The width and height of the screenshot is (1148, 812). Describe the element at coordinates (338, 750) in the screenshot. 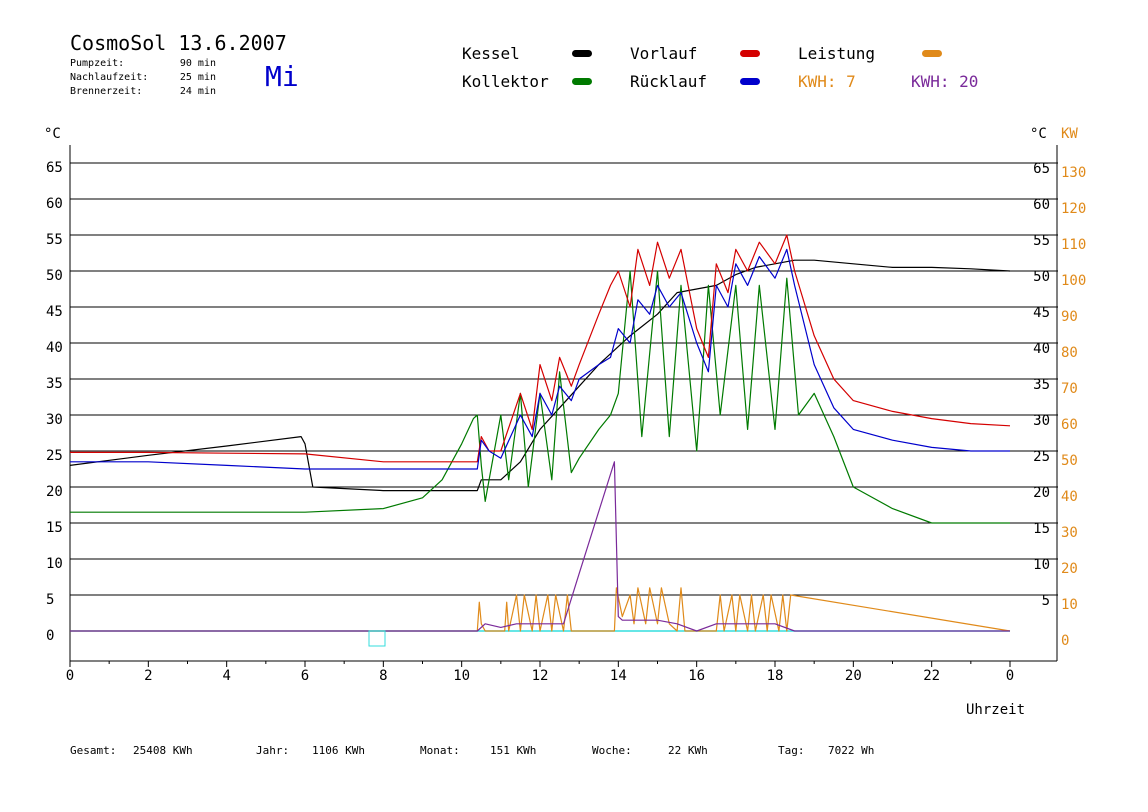

I see `footer-jahr-value: 1106 KWh` at that location.